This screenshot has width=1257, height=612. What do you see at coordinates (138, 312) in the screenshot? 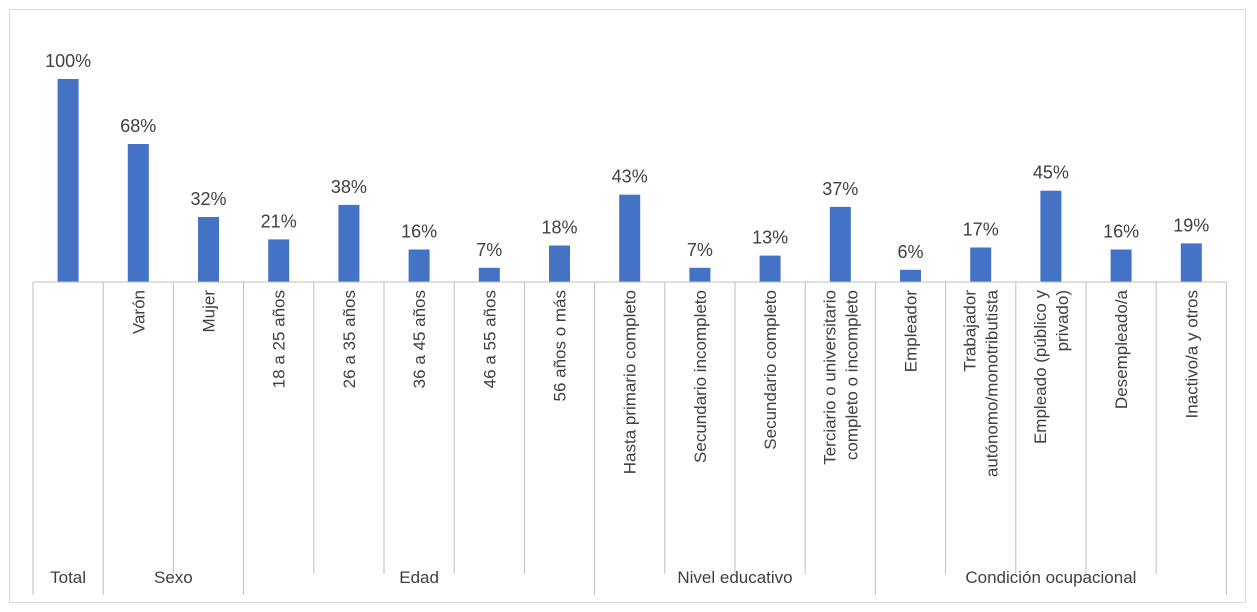
I see `category-label: Varón` at bounding box center [138, 312].